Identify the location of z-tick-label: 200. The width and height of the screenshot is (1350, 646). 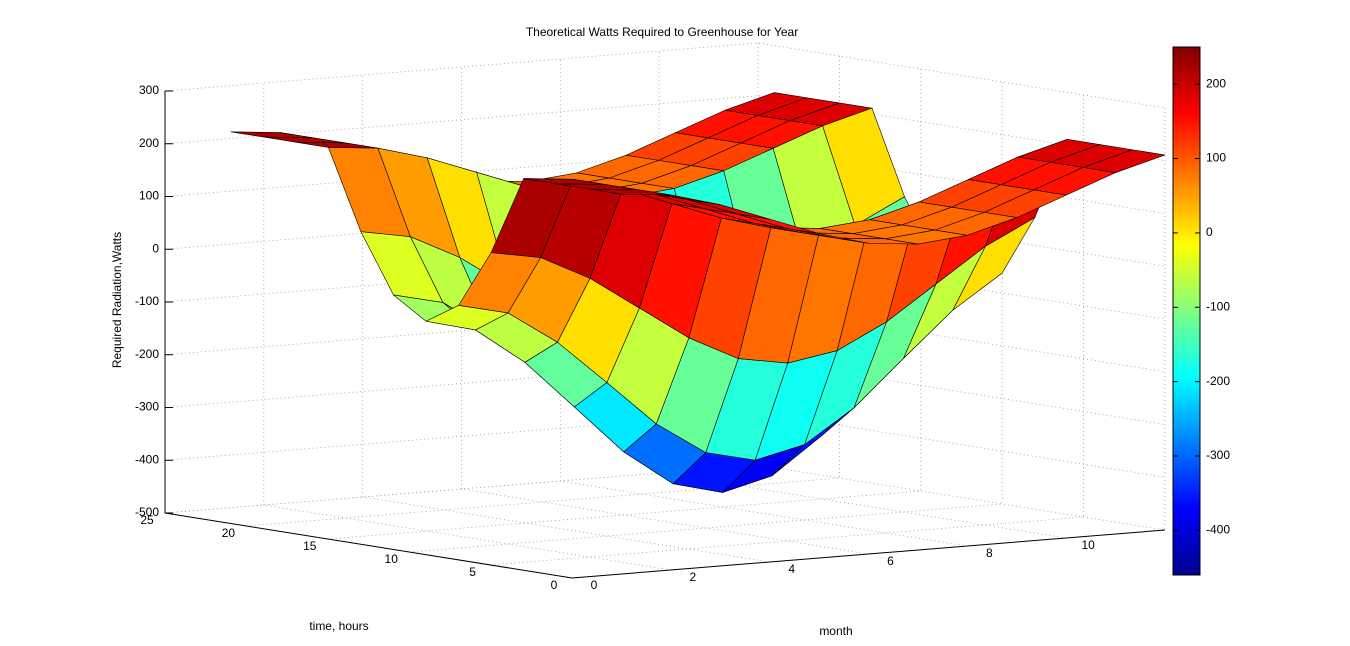
(149, 143).